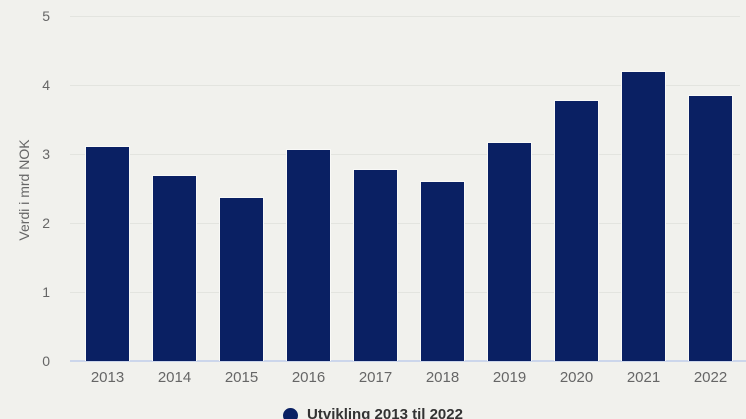 The height and width of the screenshot is (419, 746). I want to click on legend-circle-icon, so click(291, 413).